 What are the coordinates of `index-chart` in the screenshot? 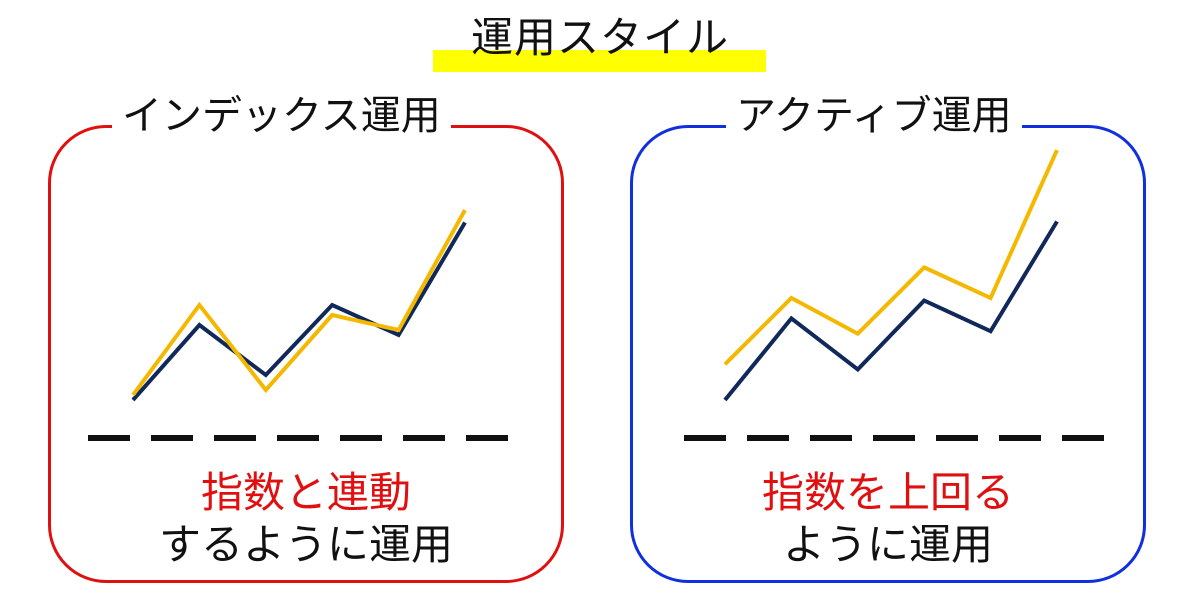 It's located at (299, 305).